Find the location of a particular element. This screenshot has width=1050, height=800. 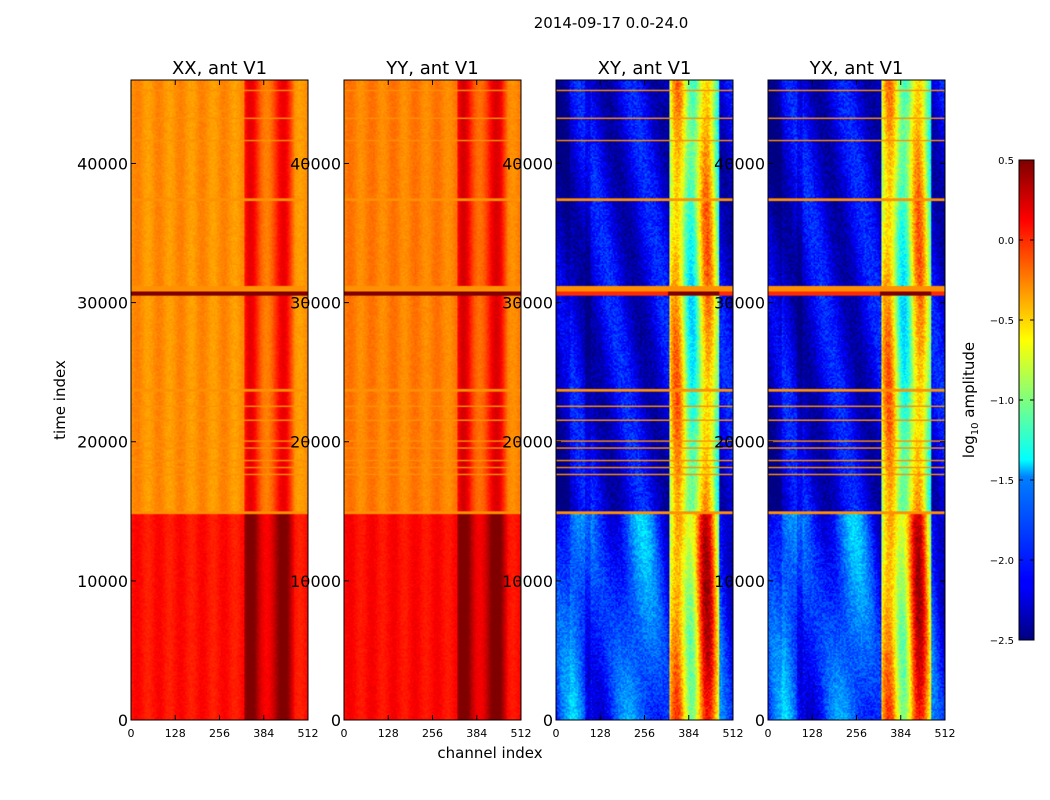

heatmap-image-yx is located at coordinates (856, 400).